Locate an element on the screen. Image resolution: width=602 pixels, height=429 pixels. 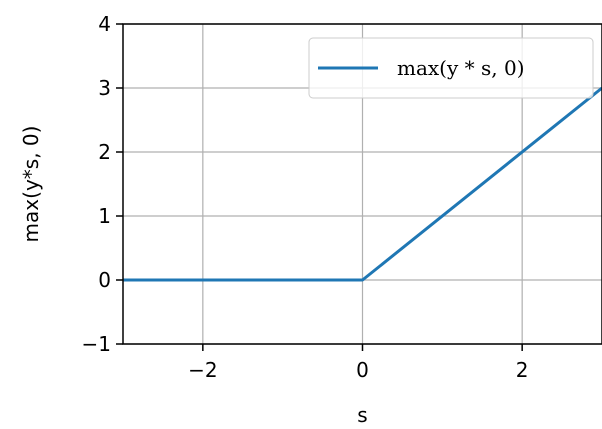
x-axis-label: s is located at coordinates (362, 415).